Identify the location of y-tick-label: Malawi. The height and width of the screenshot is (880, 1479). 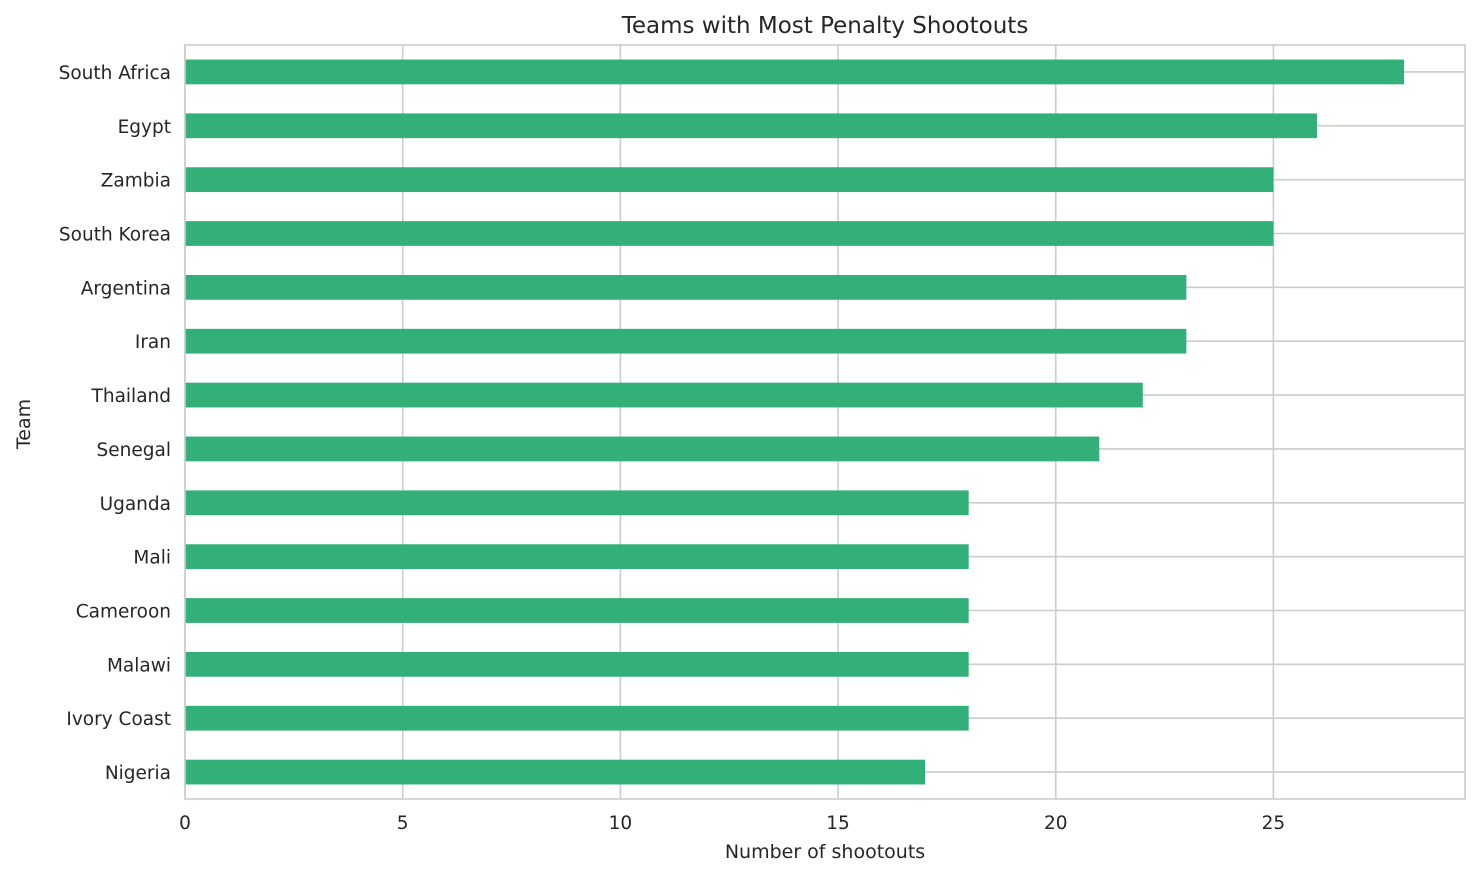
(139, 665).